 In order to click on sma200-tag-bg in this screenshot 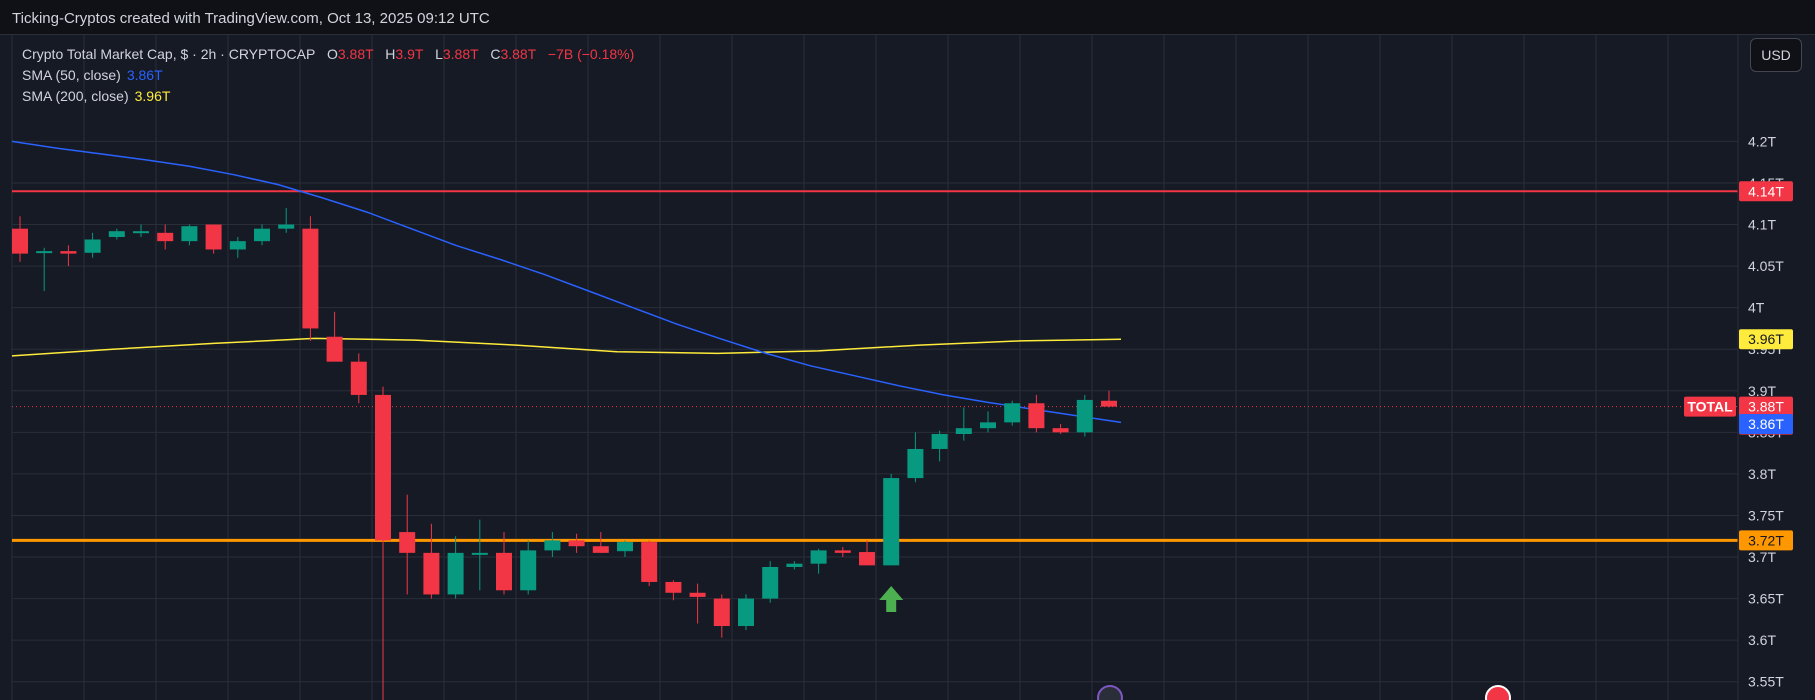, I will do `click(1766, 339)`.